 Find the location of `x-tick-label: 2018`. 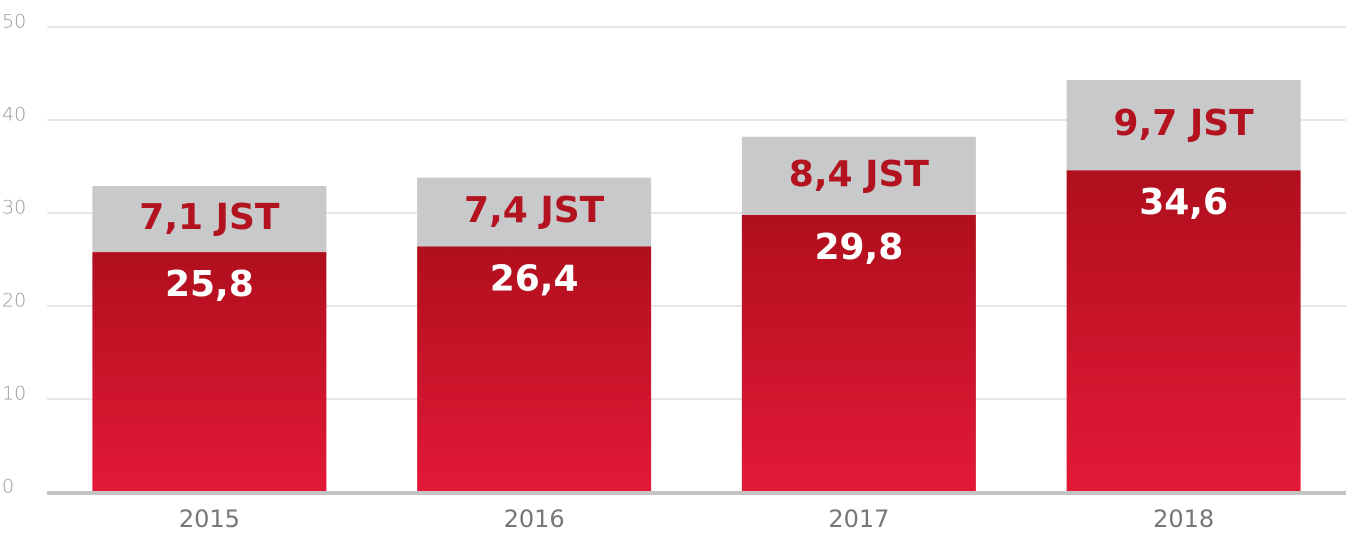

x-tick-label: 2018 is located at coordinates (1183, 519).